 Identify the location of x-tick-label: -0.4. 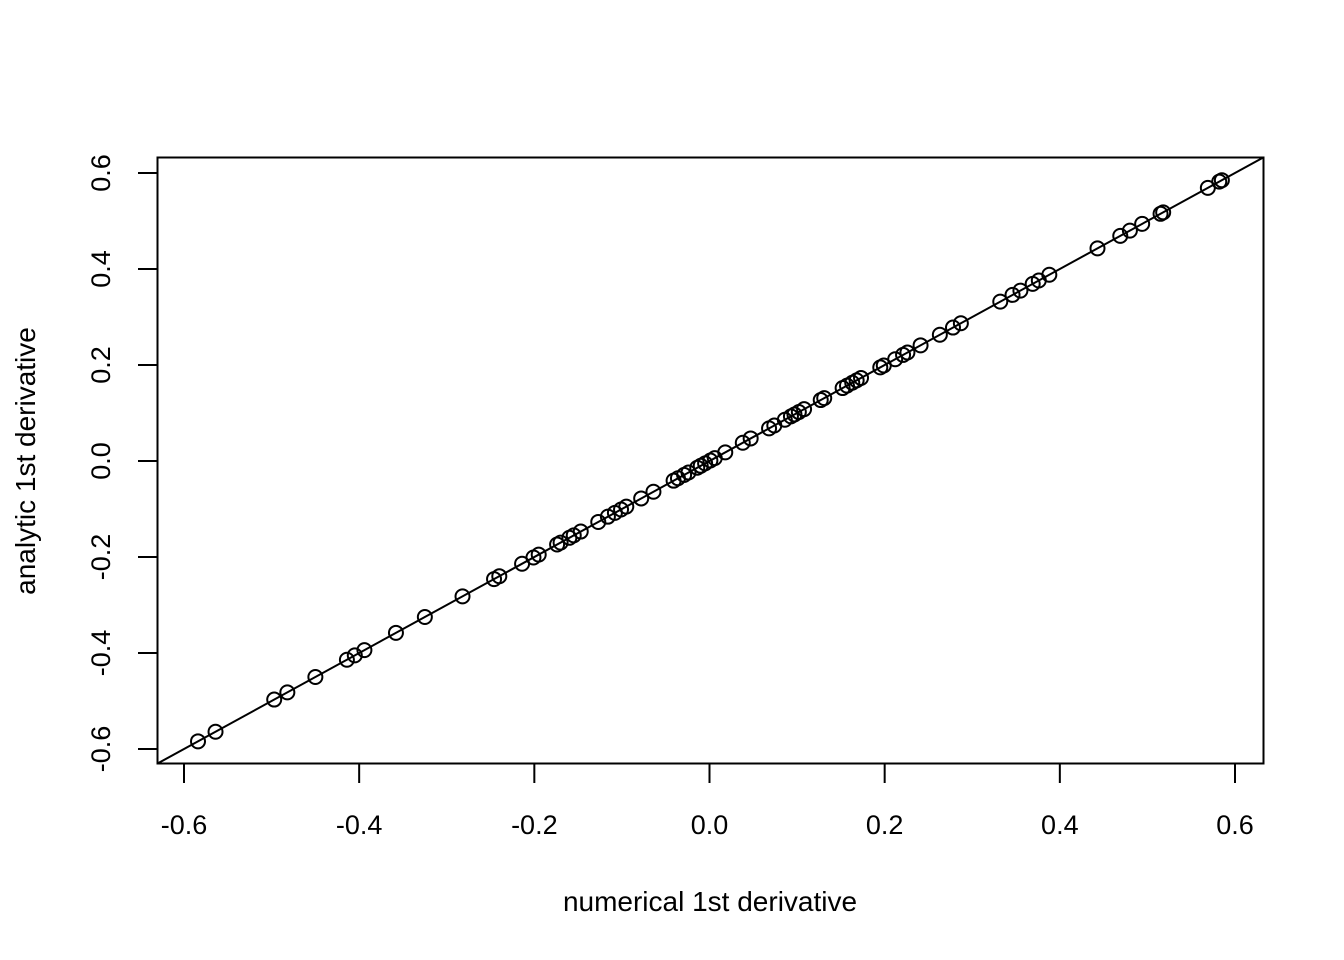
(359, 825).